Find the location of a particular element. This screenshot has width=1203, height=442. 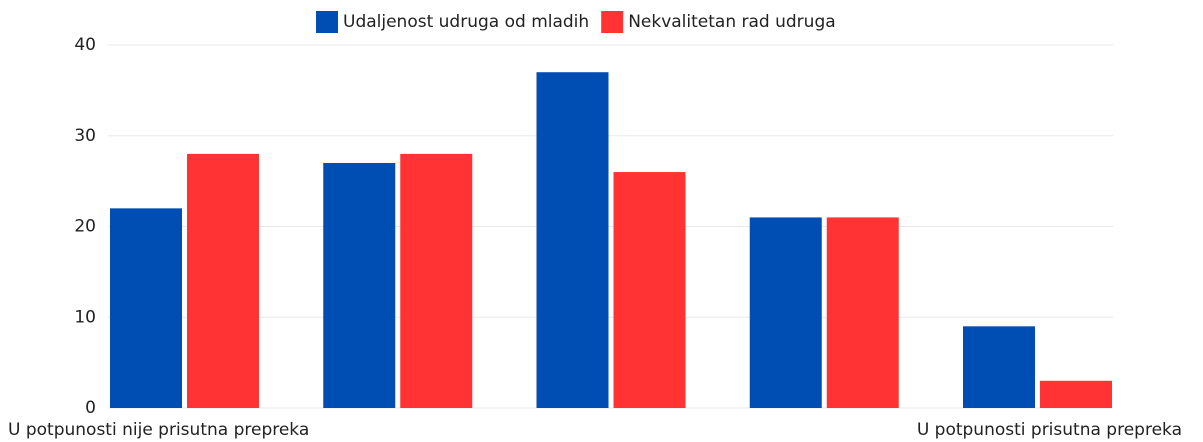

y-tick-label: 10 is located at coordinates (85, 317).